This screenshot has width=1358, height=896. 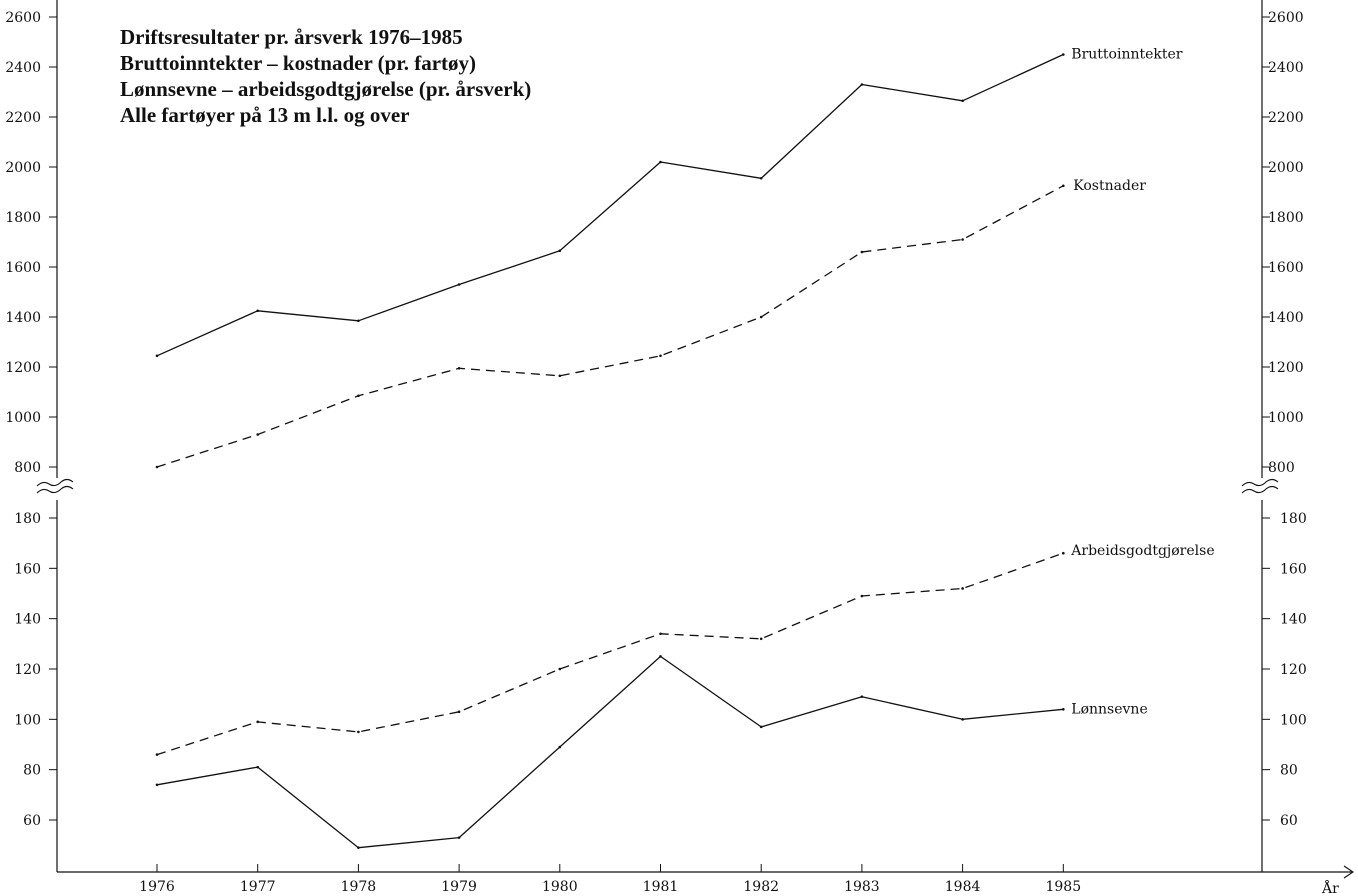 I want to click on y-tick-label-right: 160, so click(x=1293, y=569).